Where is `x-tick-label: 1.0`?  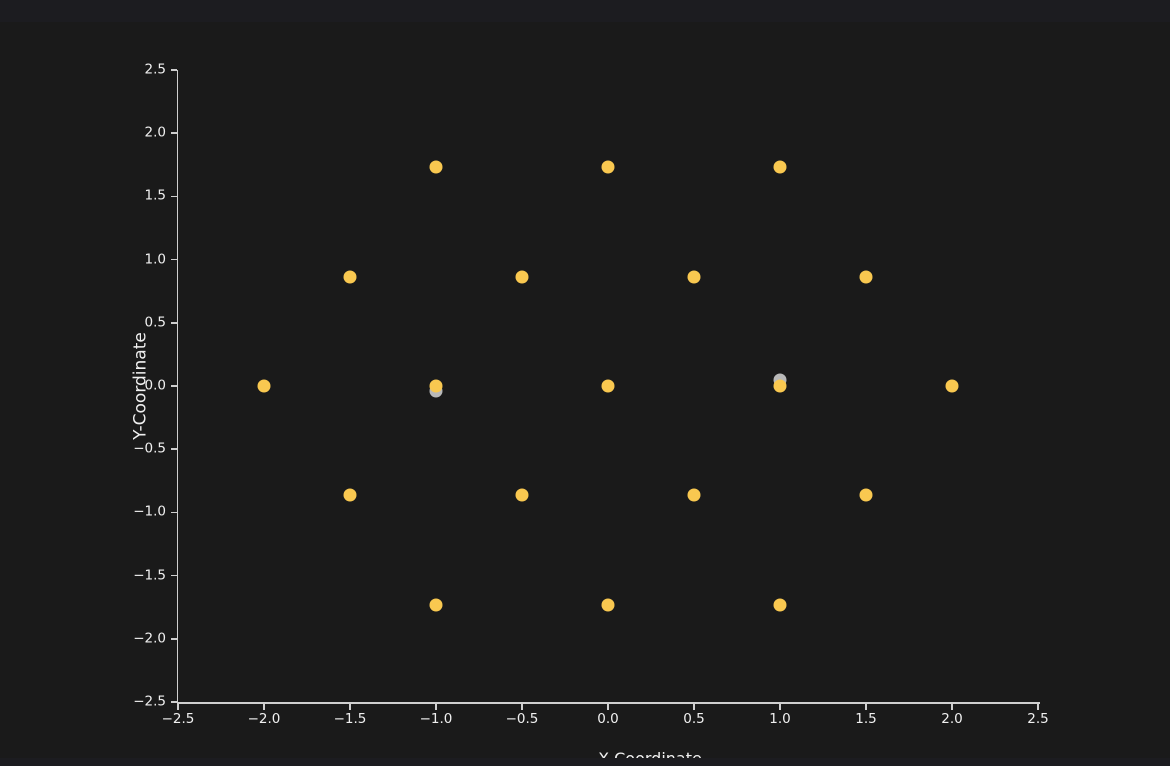 x-tick-label: 1.0 is located at coordinates (780, 719).